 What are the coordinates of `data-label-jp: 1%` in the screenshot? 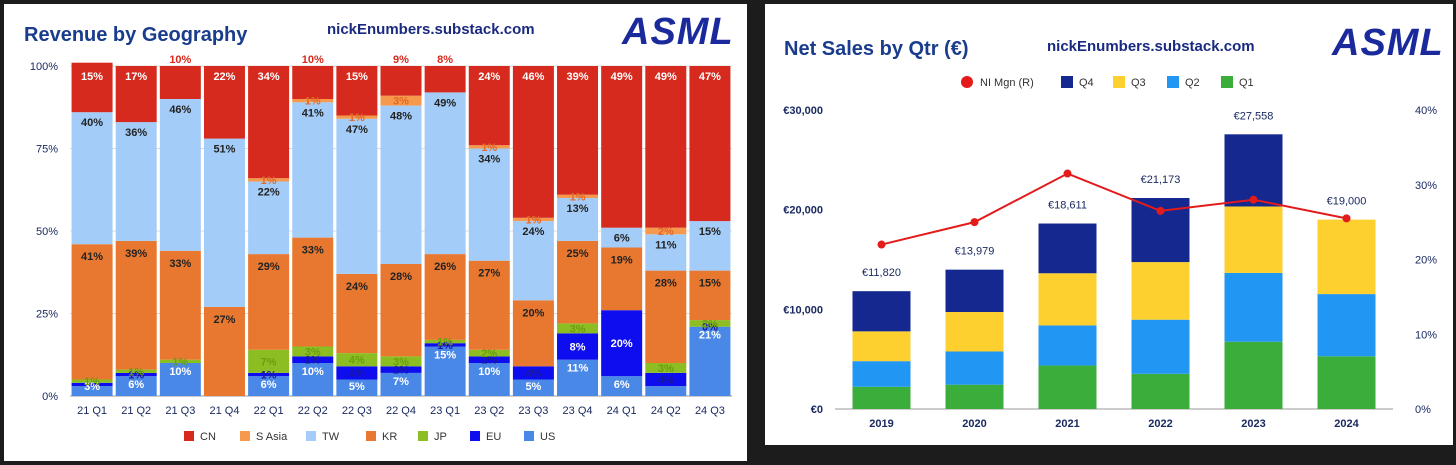 It's located at (180, 362).